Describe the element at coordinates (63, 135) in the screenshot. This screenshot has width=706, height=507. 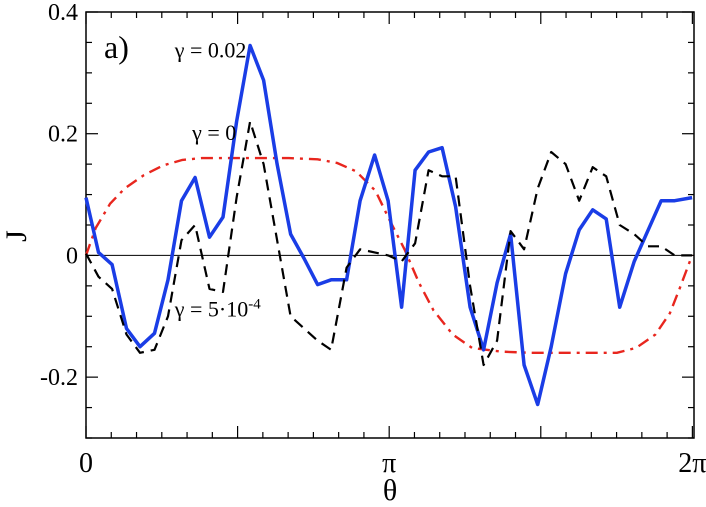
I see `y-tick-label: 0.2` at that location.